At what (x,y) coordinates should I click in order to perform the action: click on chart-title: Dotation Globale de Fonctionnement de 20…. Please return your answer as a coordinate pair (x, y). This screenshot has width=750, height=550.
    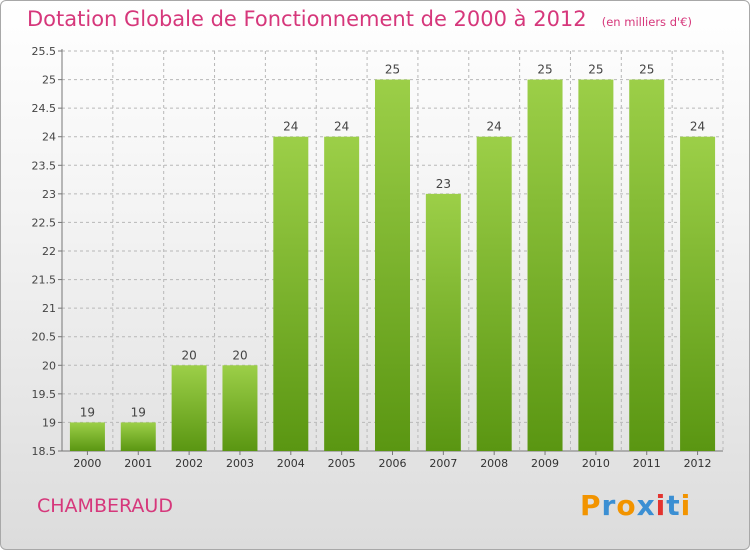
    Looking at the image, I should click on (307, 19).